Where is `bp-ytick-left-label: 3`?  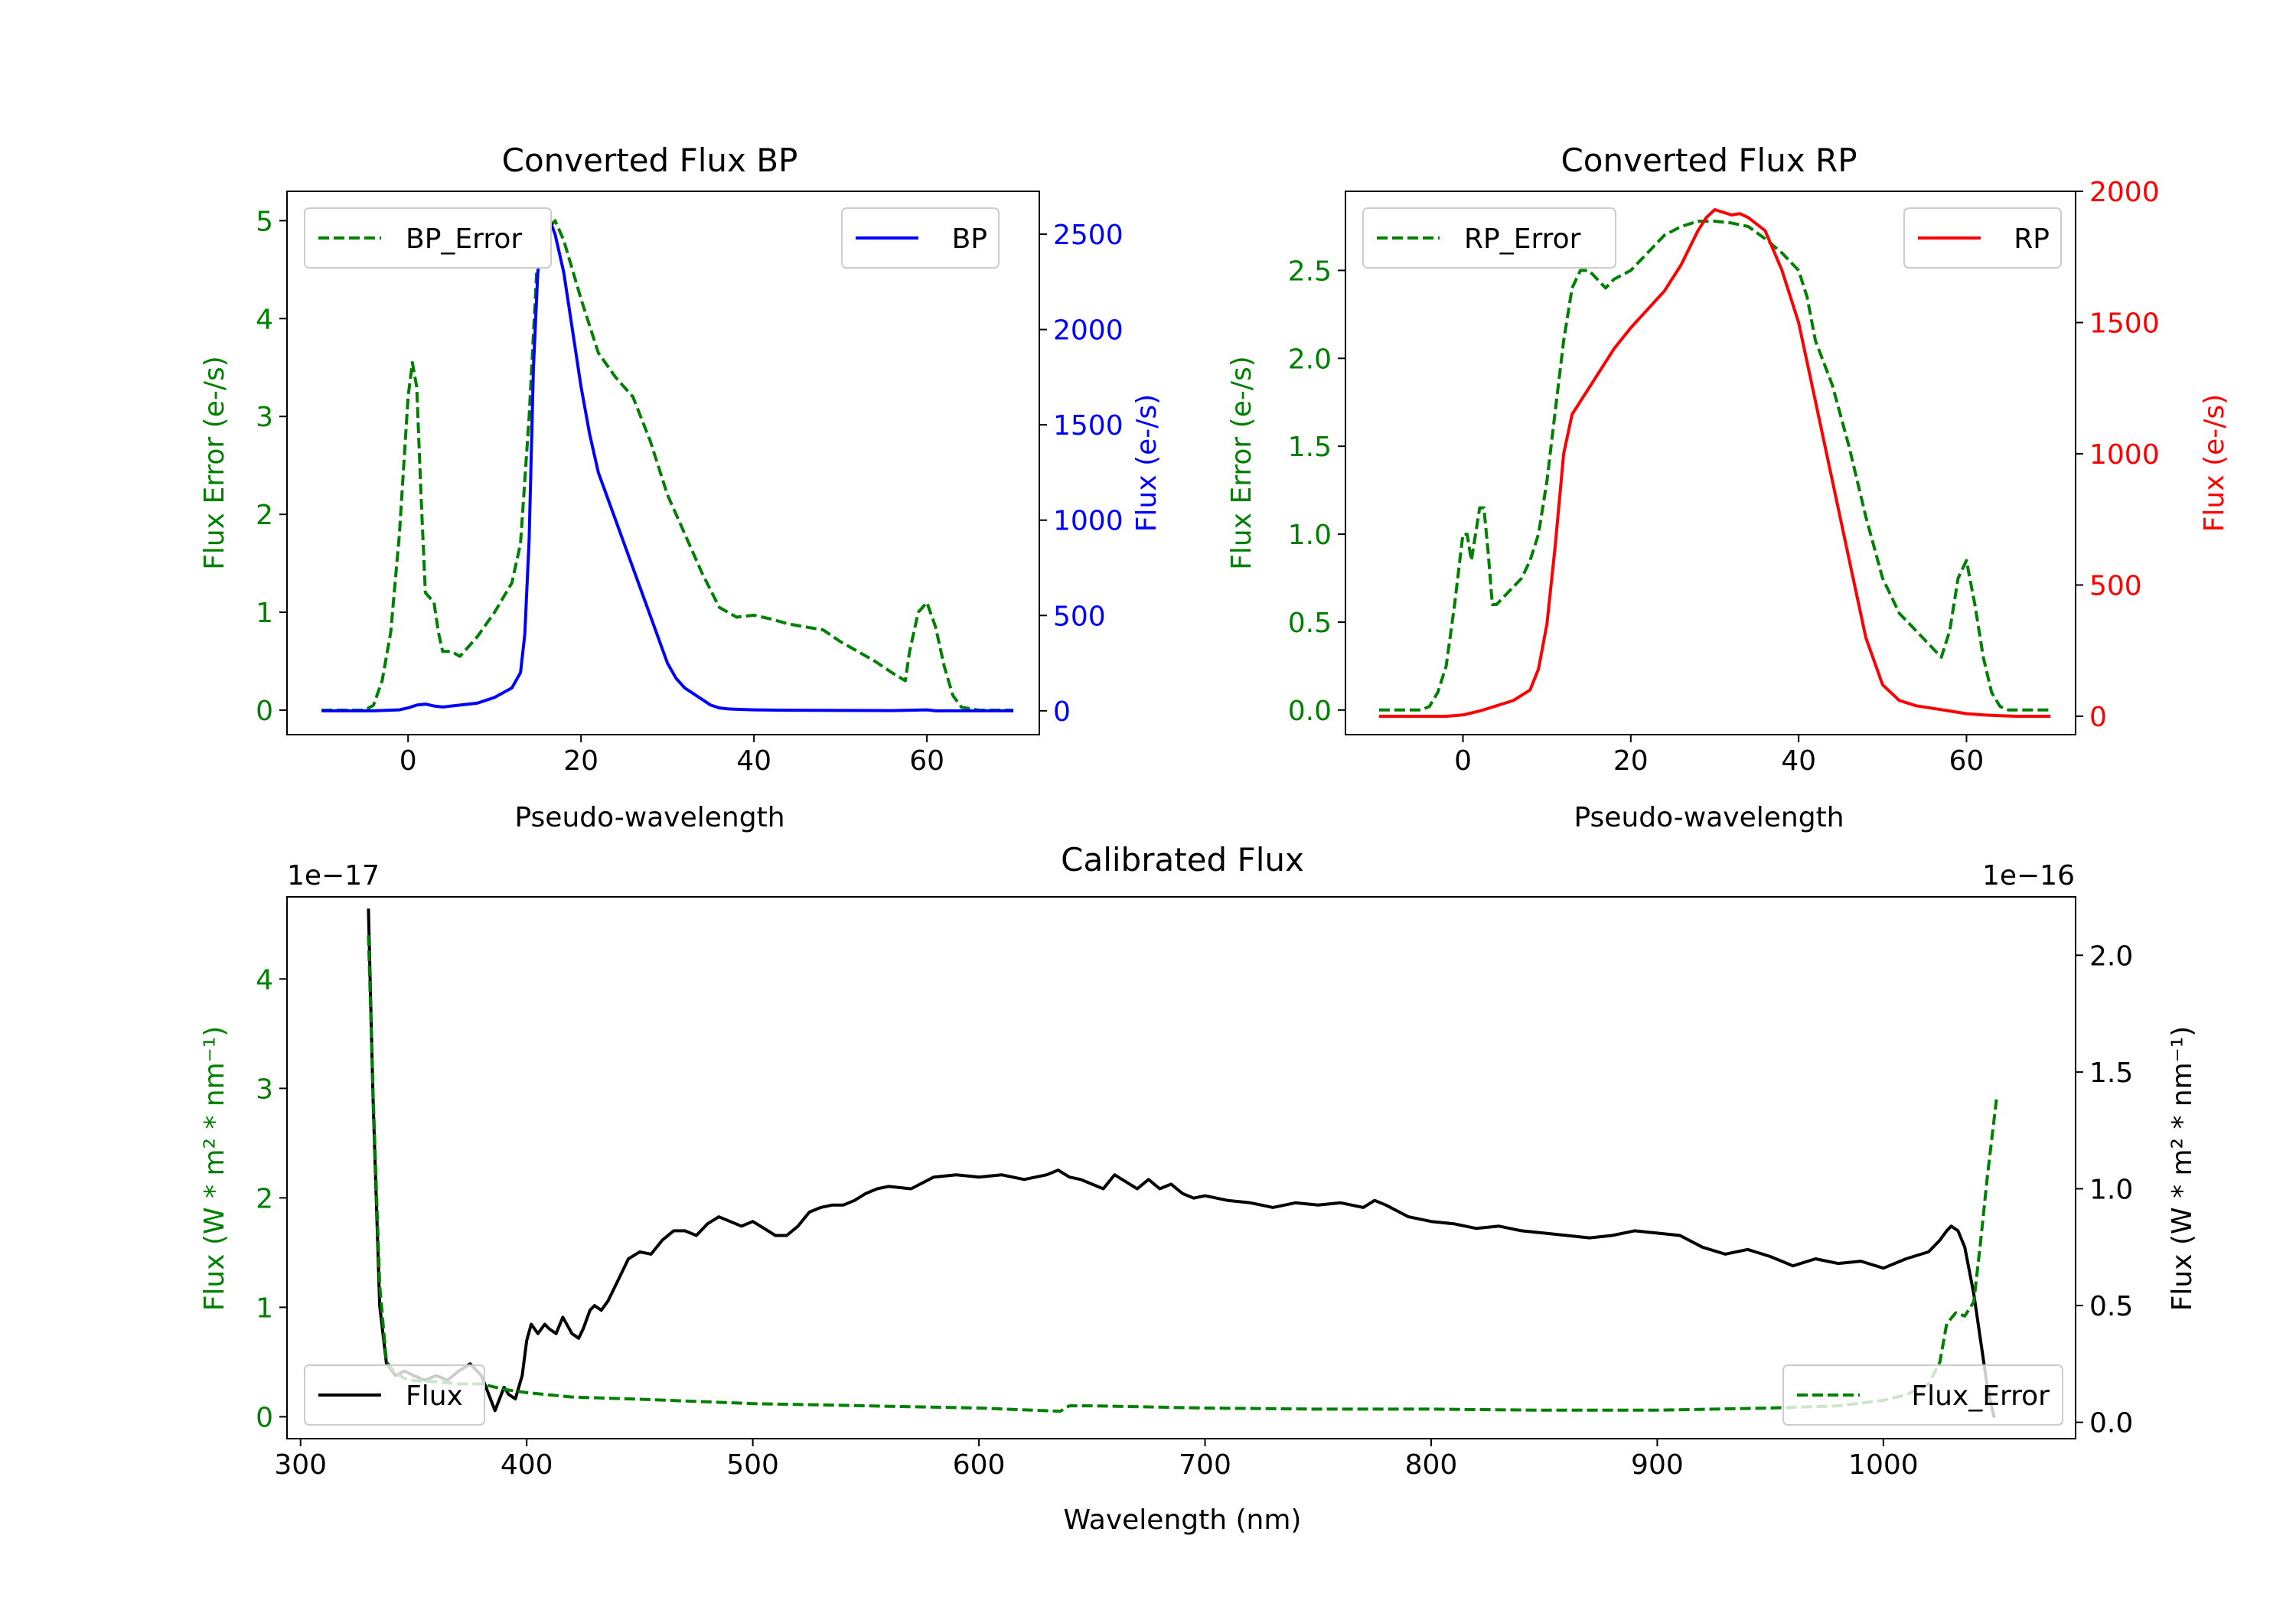
bp-ytick-left-label: 3 is located at coordinates (264, 417).